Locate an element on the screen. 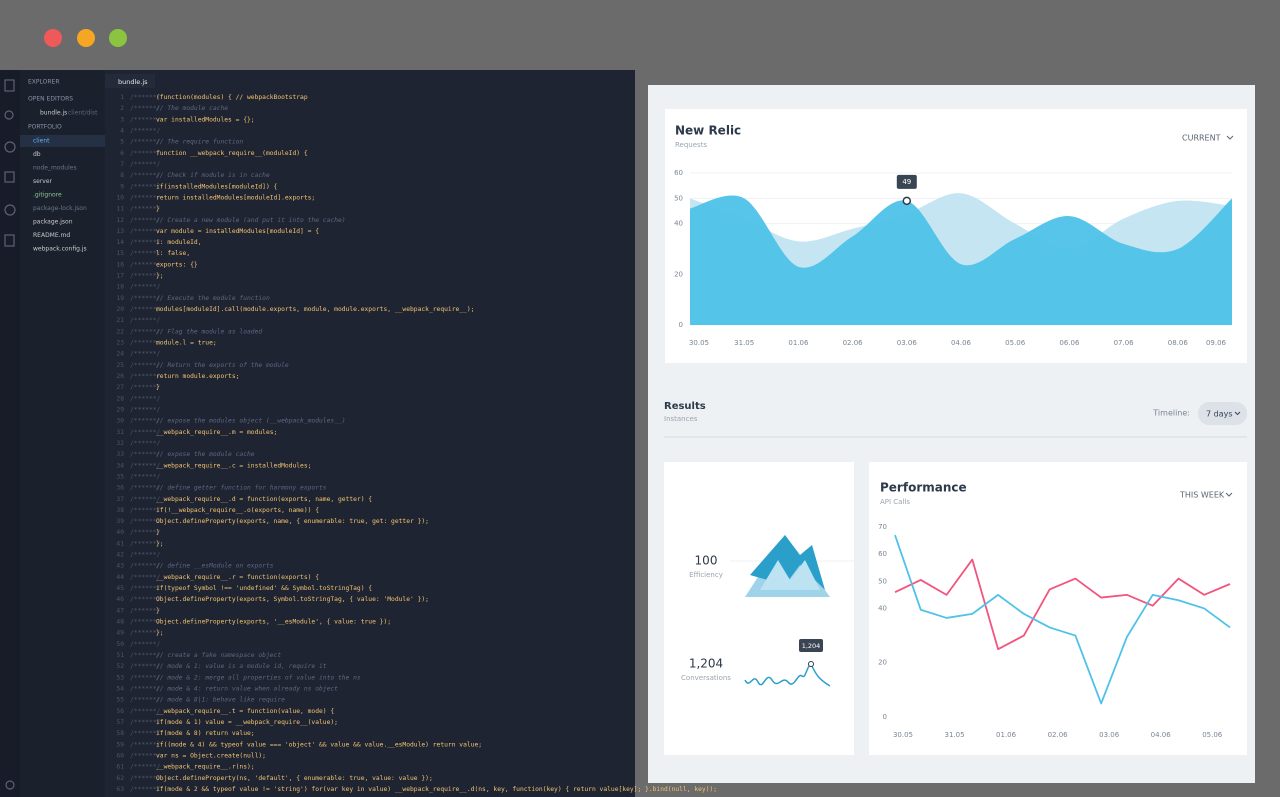 This screenshot has height=797, width=1280. file-item: server is located at coordinates (43, 181).